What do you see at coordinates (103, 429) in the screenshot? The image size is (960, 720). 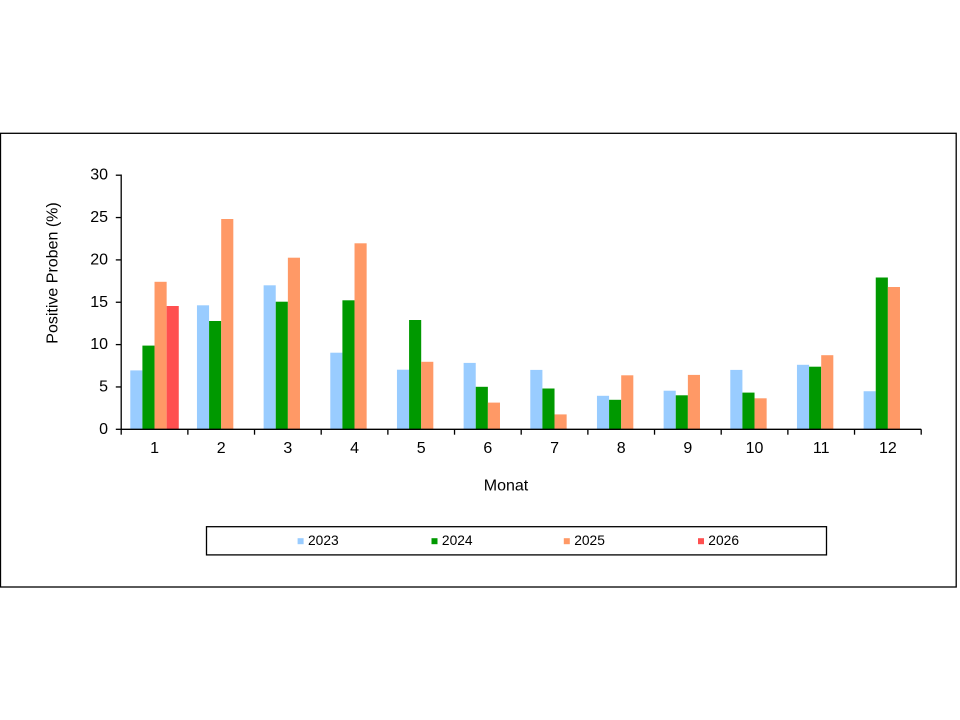 I see `svg-text: 0` at bounding box center [103, 429].